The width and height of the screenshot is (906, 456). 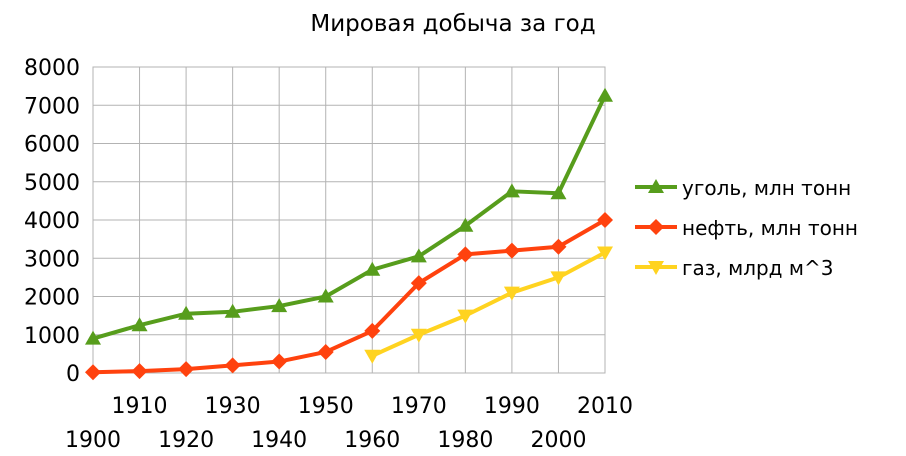 What do you see at coordinates (52, 145) in the screenshot?
I see `y-tick-label: 6000` at bounding box center [52, 145].